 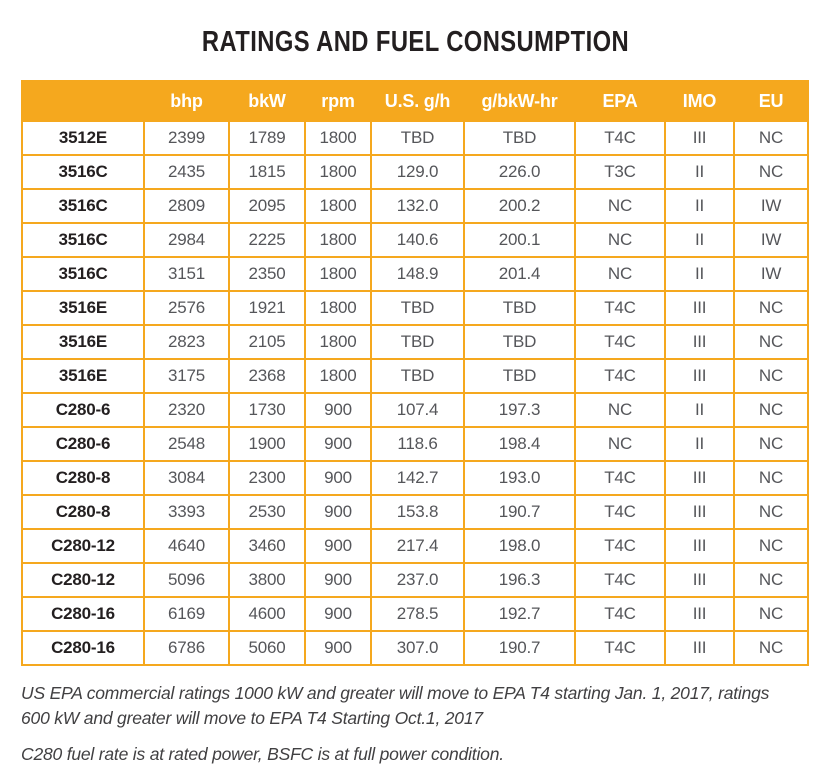 What do you see at coordinates (267, 240) in the screenshot?
I see `table-cell-bkw: 2225` at bounding box center [267, 240].